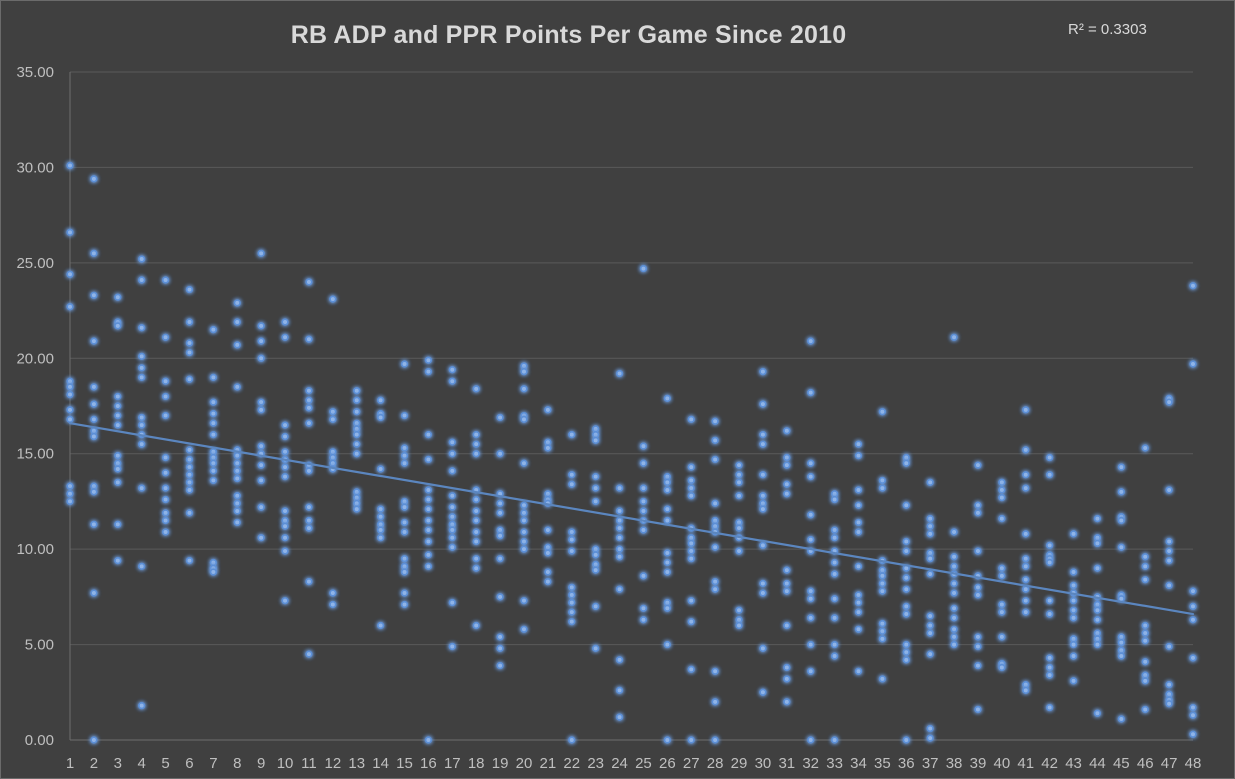  What do you see at coordinates (285, 763) in the screenshot?
I see `x-tick-label: 10` at bounding box center [285, 763].